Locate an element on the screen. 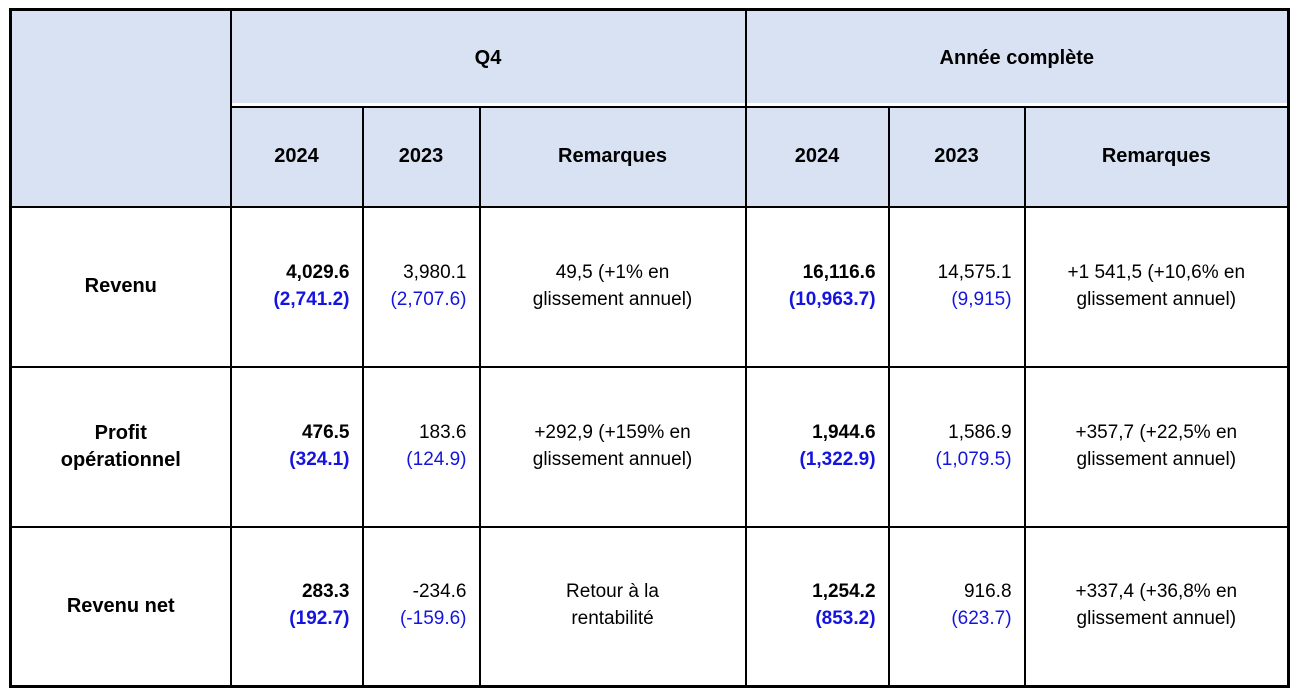  group-header-annee-complete: Année complète is located at coordinates (1017, 58).